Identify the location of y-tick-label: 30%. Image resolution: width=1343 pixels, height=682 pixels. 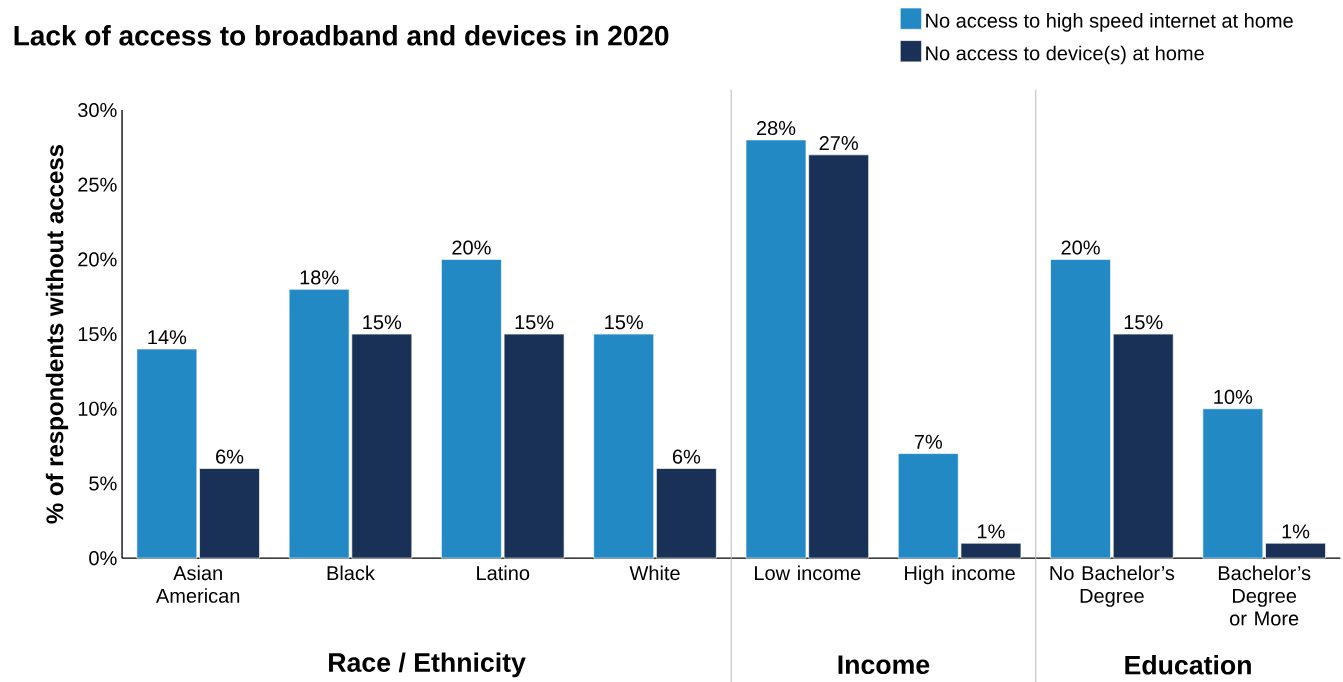
(97, 110).